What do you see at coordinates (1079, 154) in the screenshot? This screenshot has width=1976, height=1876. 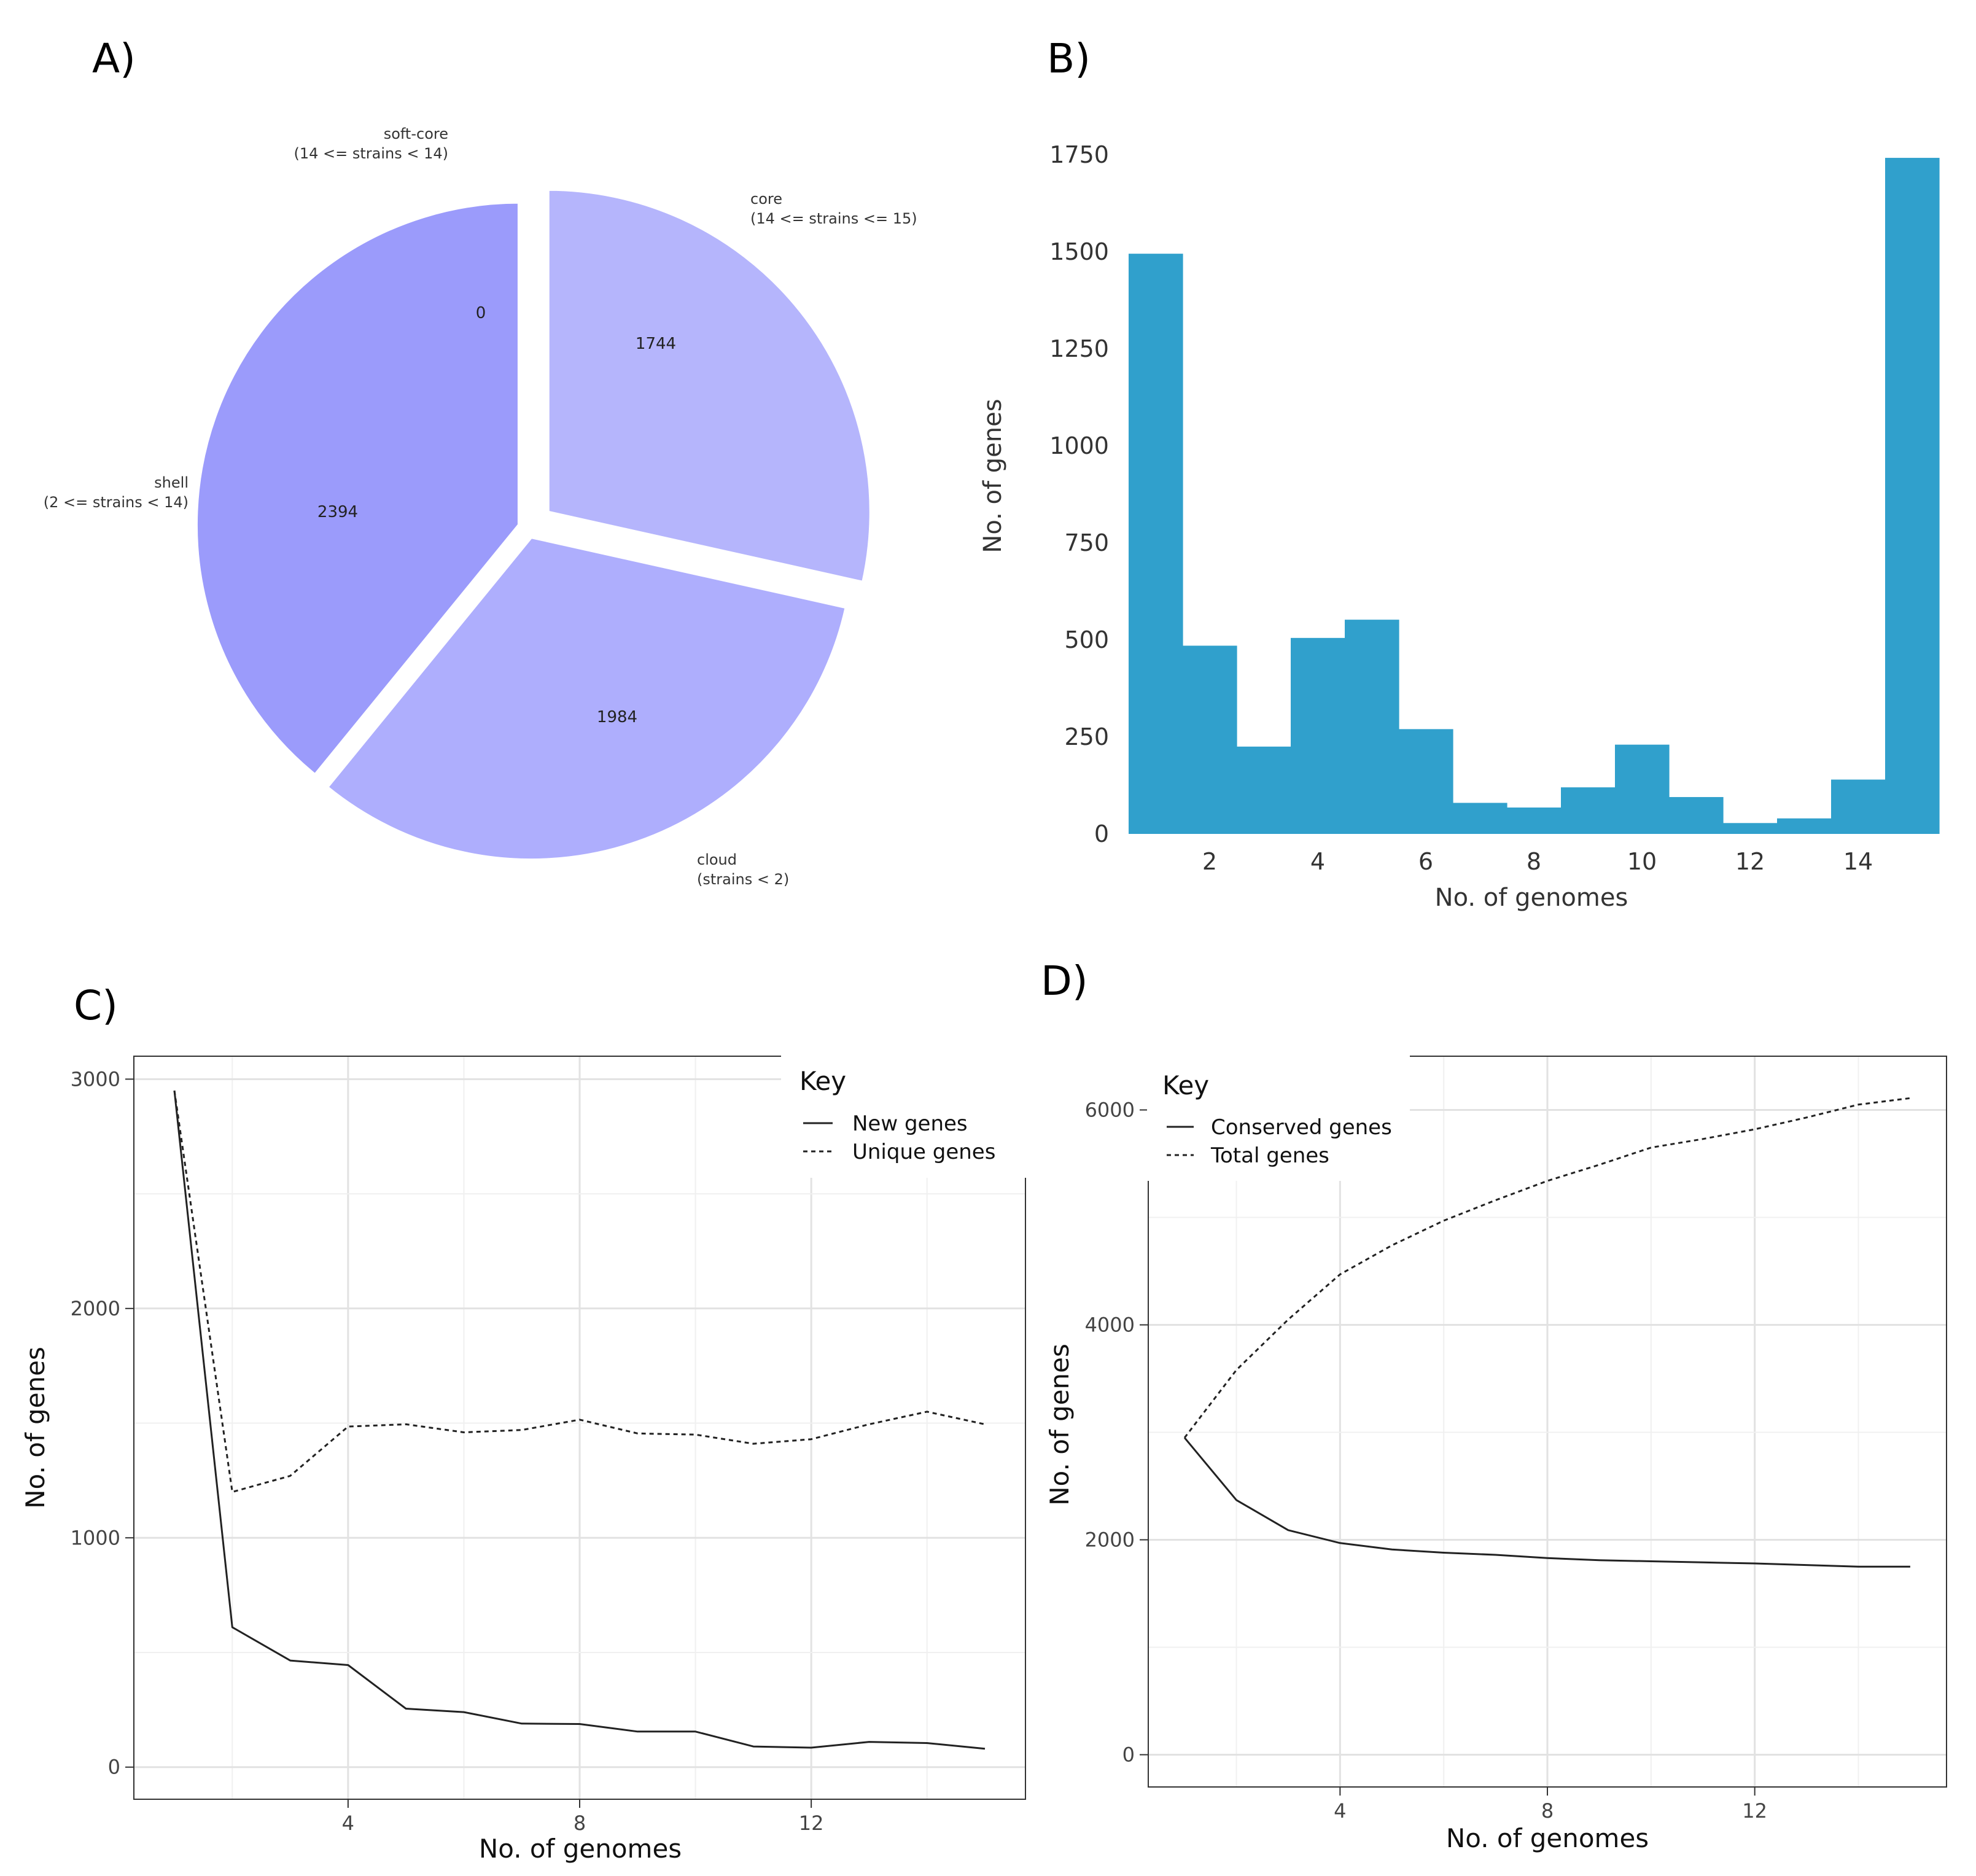 I see `y-tick-label: 1750` at bounding box center [1079, 154].